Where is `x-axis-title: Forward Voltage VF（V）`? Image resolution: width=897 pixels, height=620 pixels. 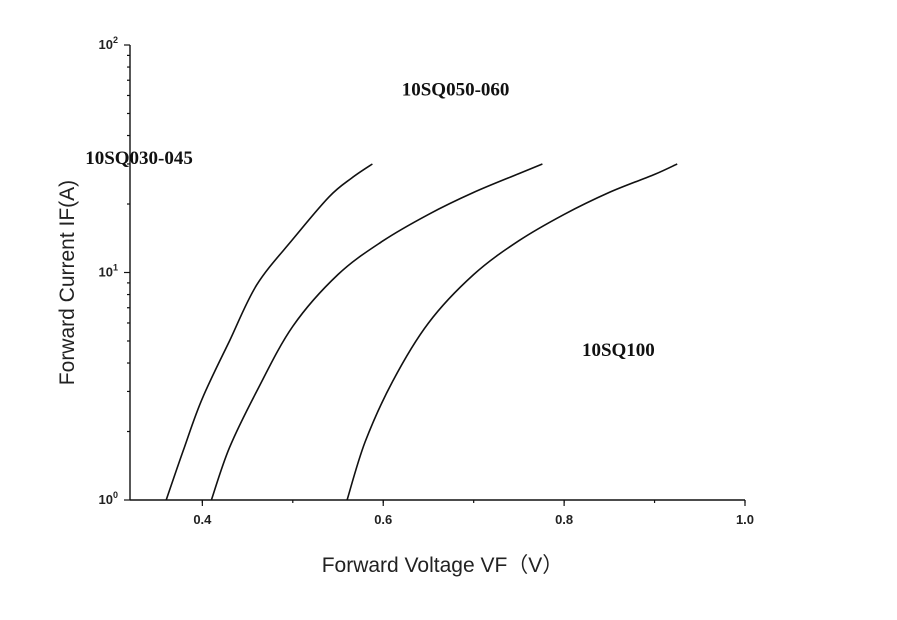 x-axis-title: Forward Voltage VF（V） is located at coordinates (443, 565).